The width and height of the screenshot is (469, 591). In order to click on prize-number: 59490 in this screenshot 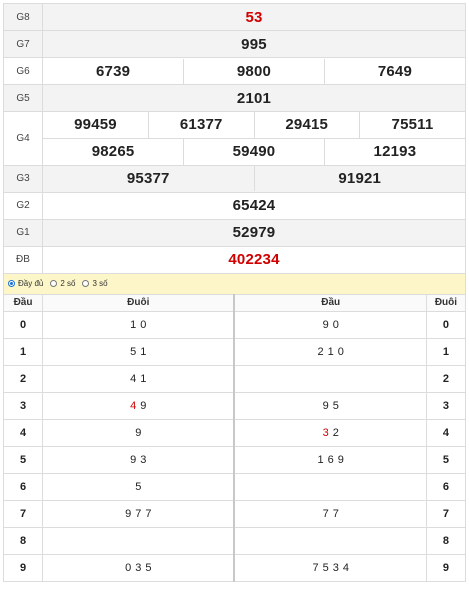, I will do `click(254, 151)`.